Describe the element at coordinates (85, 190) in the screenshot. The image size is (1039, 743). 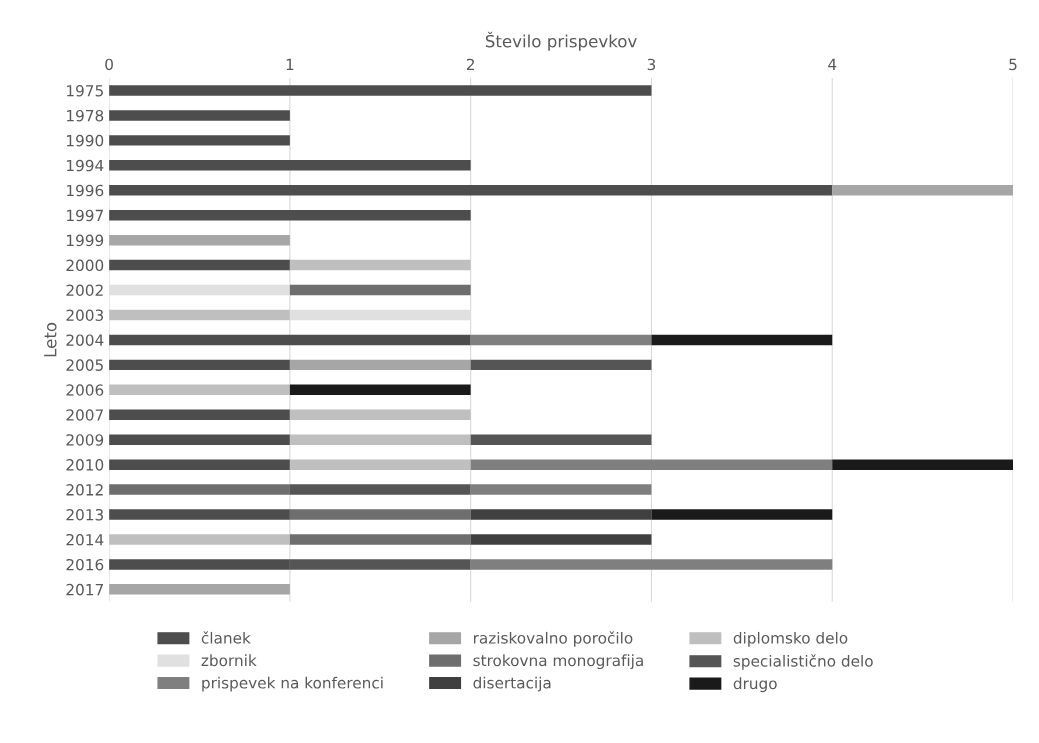
I see `y-tick-label: 1996` at that location.